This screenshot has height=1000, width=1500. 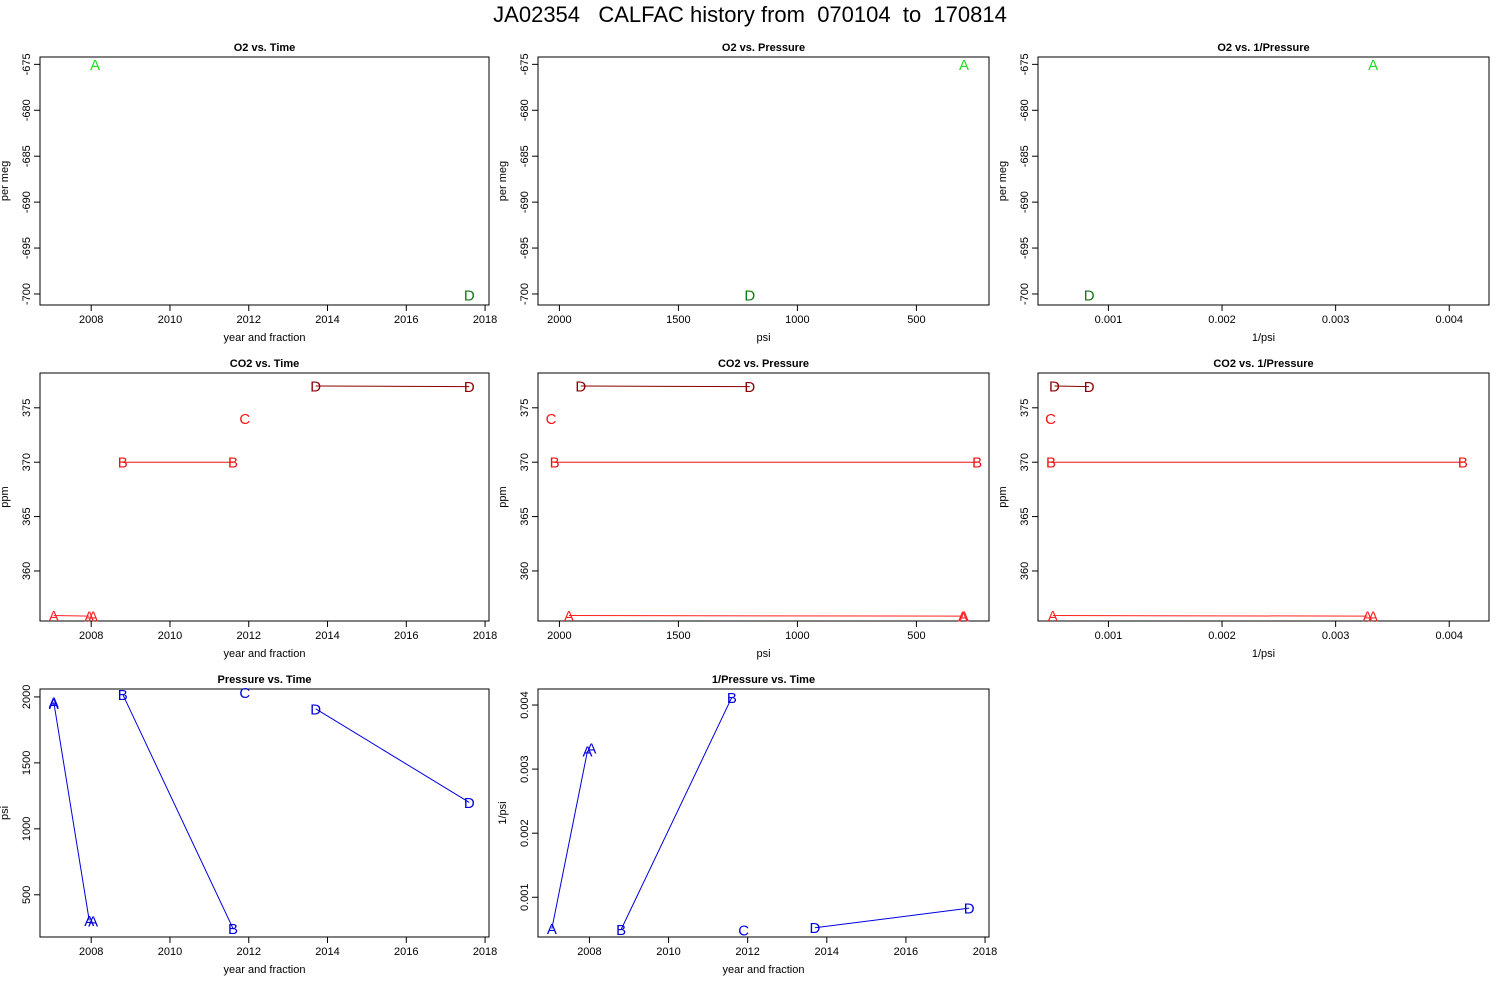 I want to click on x-tick-label: 1000, so click(x=797, y=320).